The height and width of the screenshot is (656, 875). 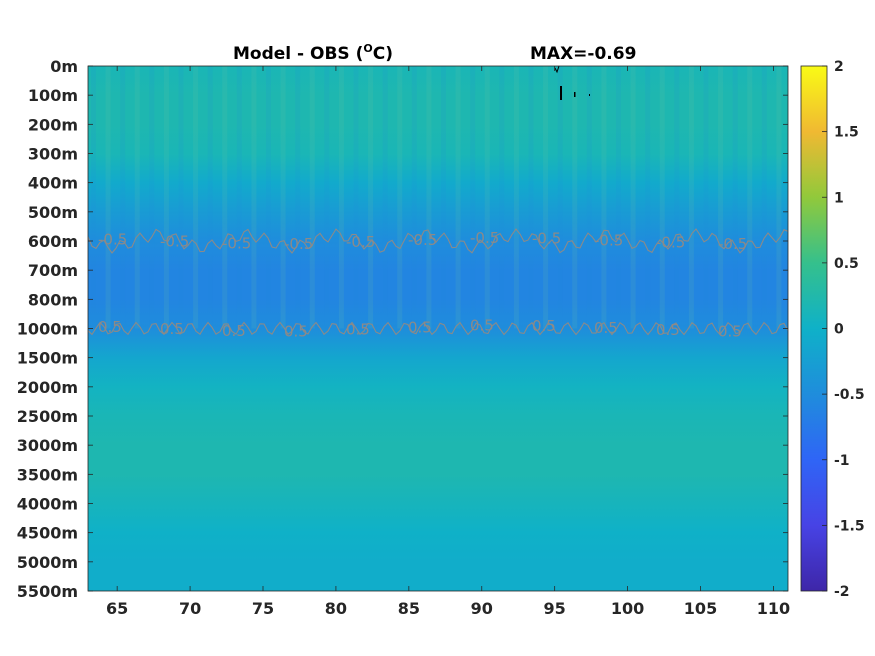 I want to click on y-tick-label: 800m, so click(x=53, y=299).